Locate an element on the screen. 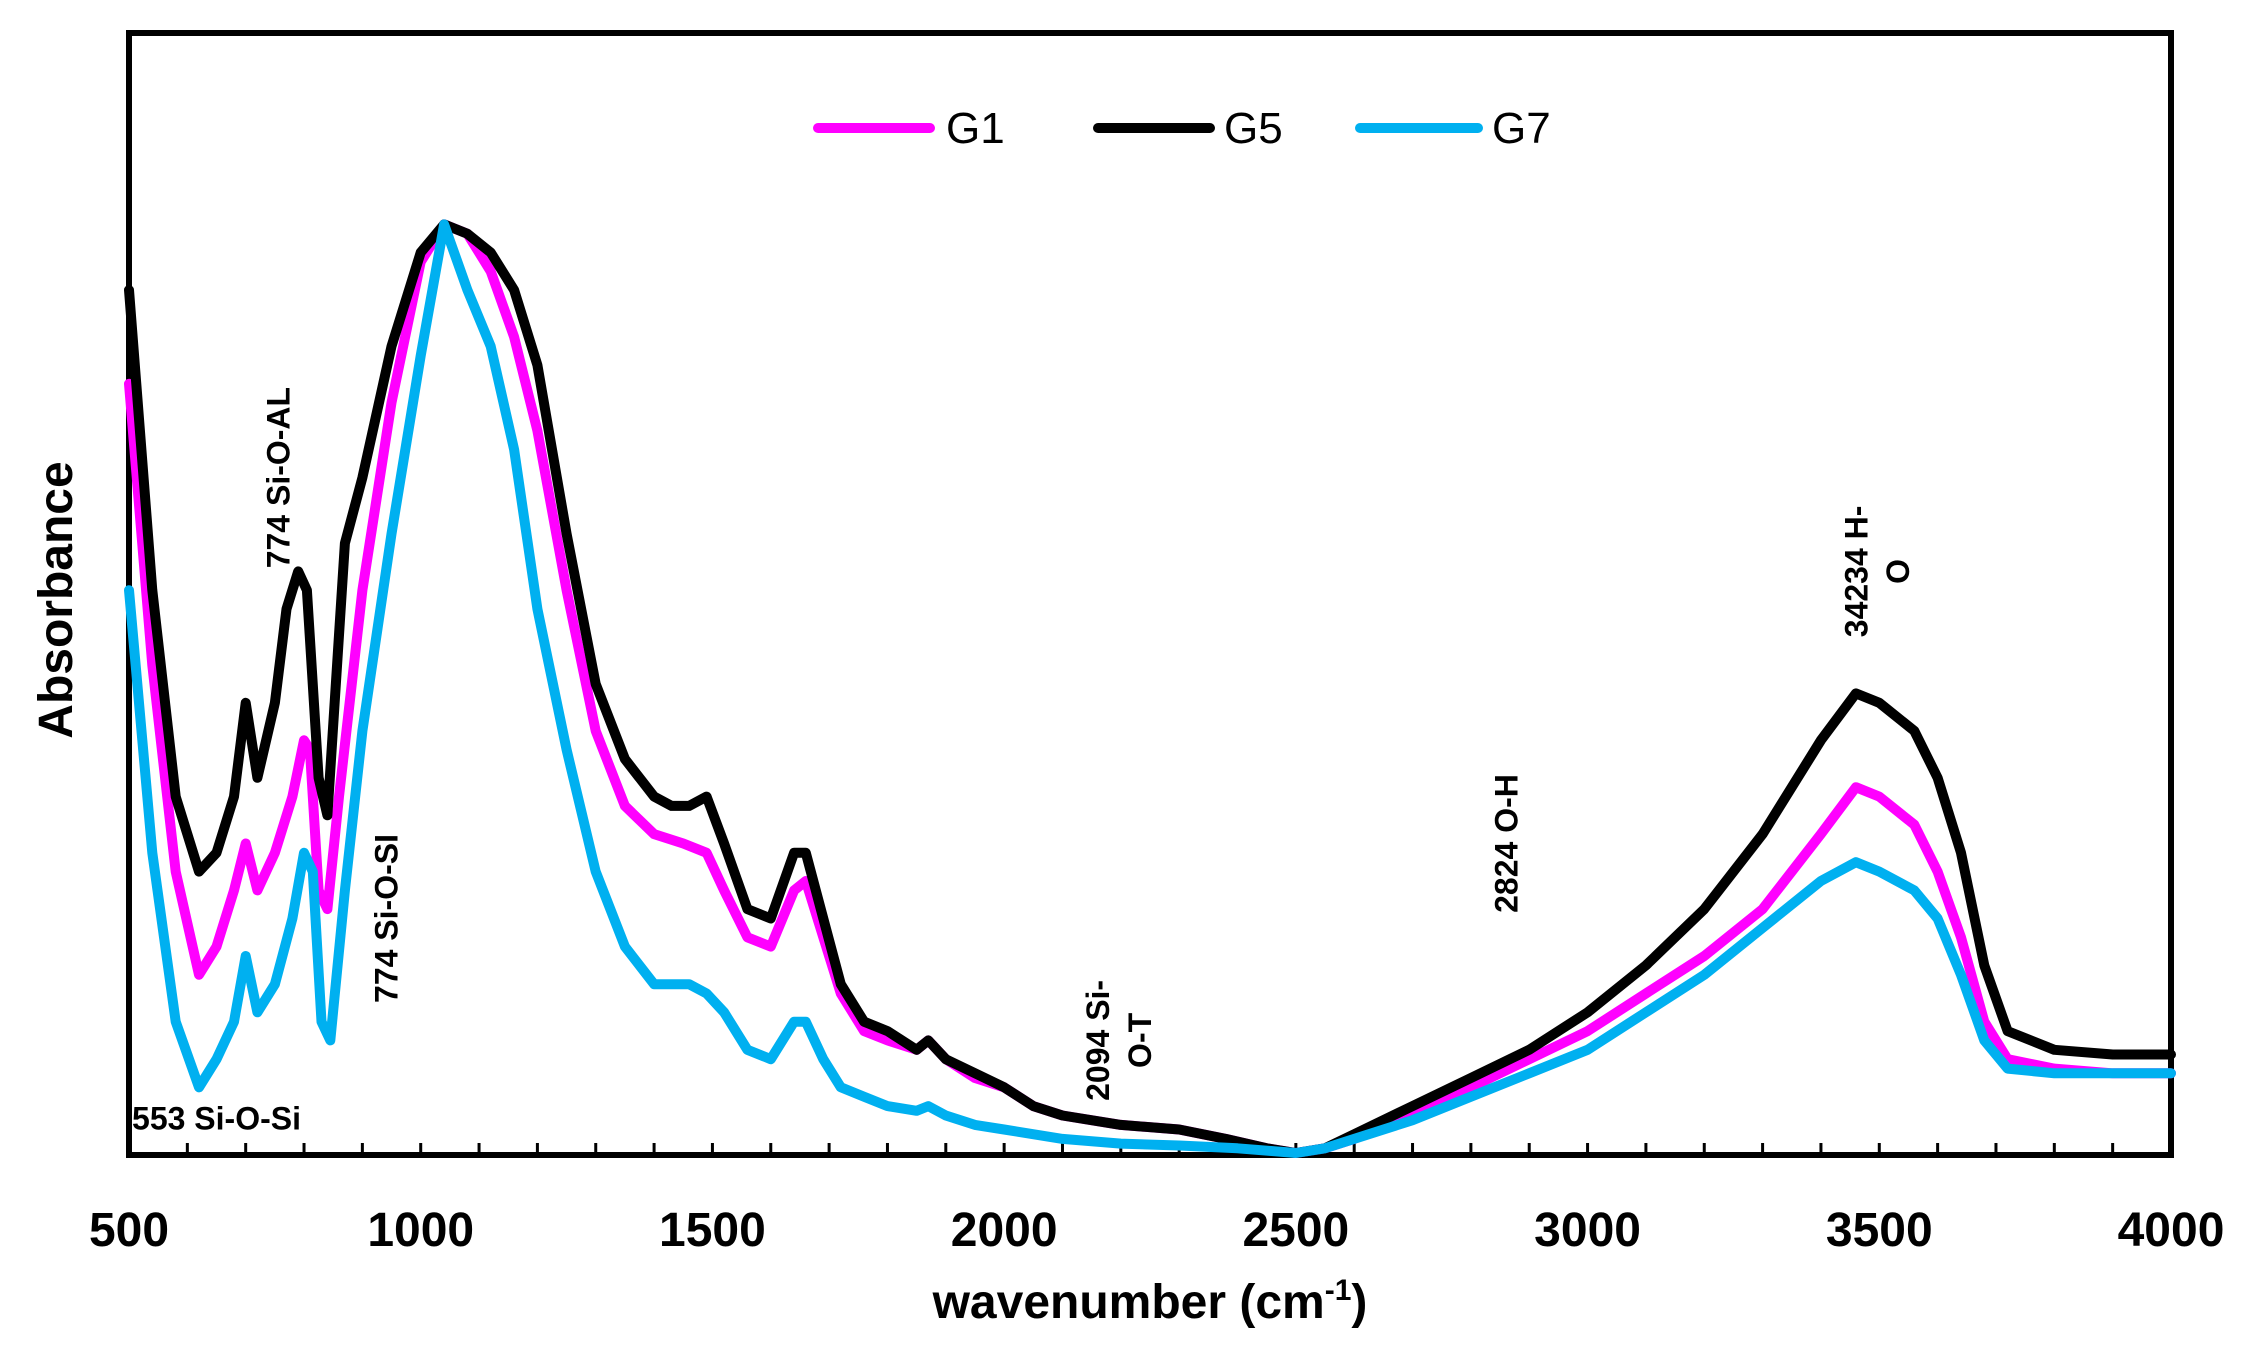 The height and width of the screenshot is (1359, 2256). x-tick-label: 3000 is located at coordinates (1587, 1230).